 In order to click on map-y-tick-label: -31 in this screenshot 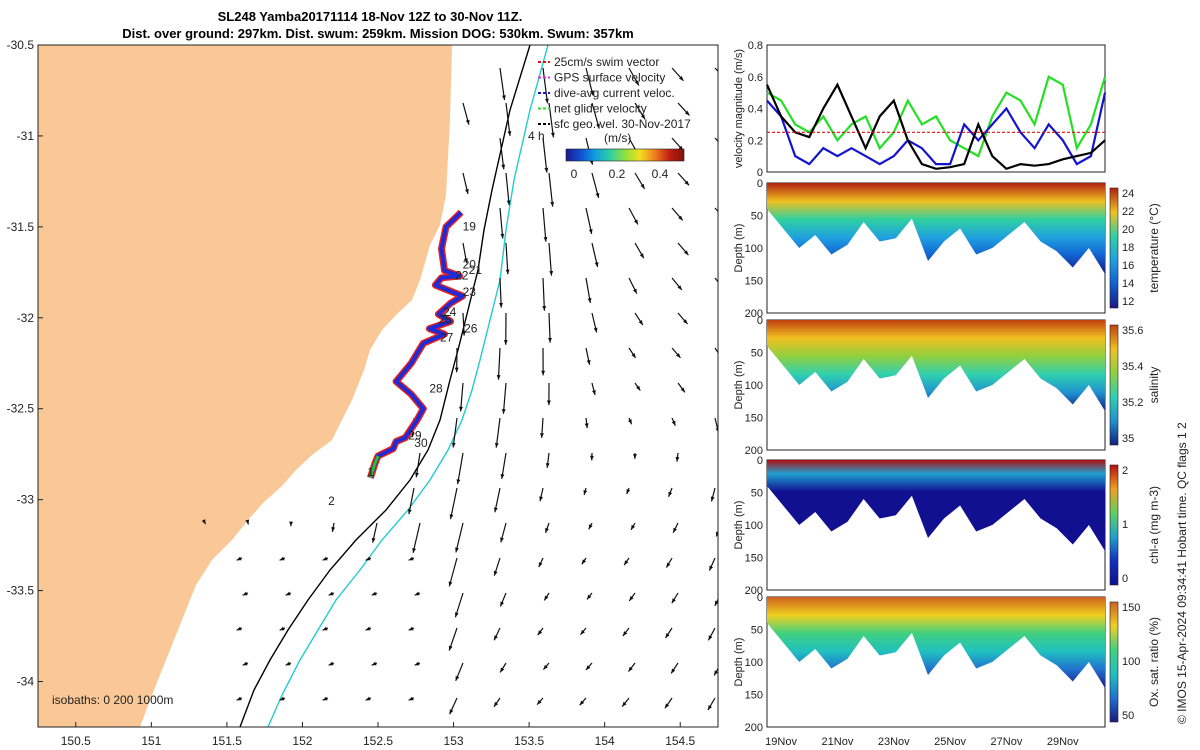, I will do `click(26, 136)`.